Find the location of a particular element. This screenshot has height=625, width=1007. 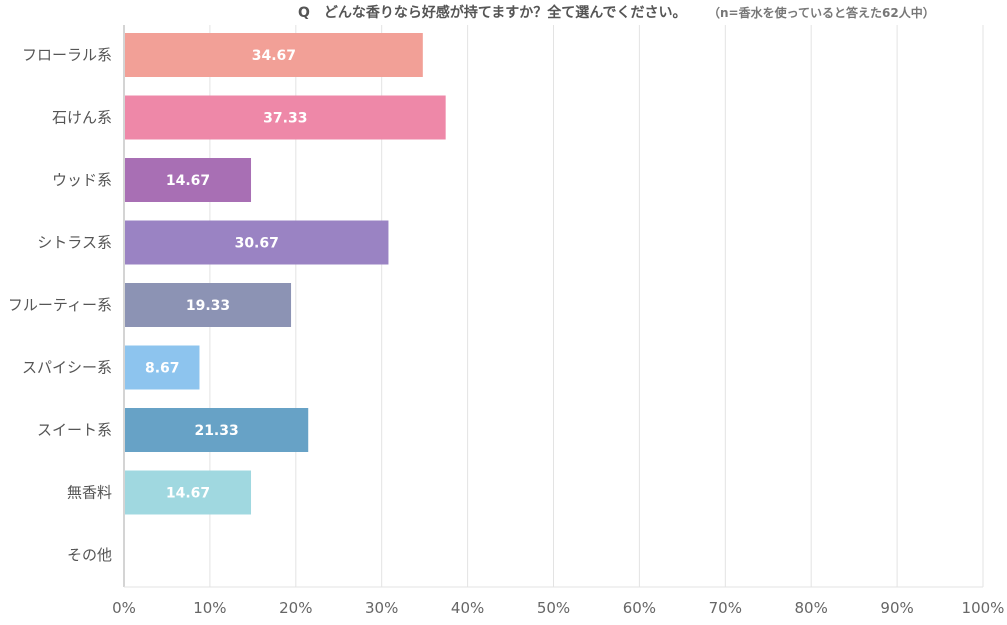

category-label: フルーティー系 is located at coordinates (60, 305).